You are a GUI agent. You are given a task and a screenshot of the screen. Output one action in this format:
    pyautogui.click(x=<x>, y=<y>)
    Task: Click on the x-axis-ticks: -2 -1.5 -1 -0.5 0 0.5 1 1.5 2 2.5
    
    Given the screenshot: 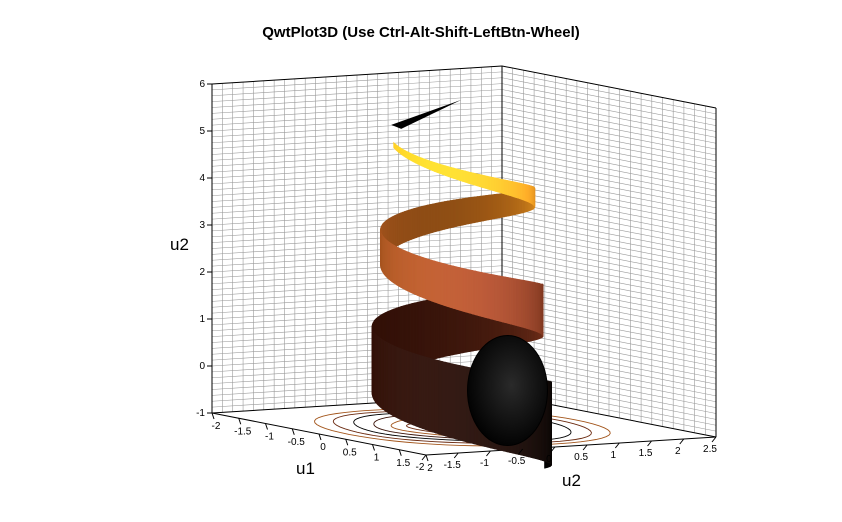 What is the action you would take?
    pyautogui.click(x=566, y=454)
    